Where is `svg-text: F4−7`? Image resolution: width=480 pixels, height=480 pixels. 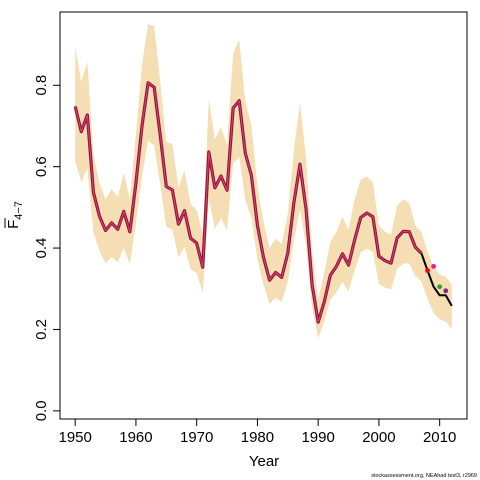
svg-text: F4−7 is located at coordinates (15, 215).